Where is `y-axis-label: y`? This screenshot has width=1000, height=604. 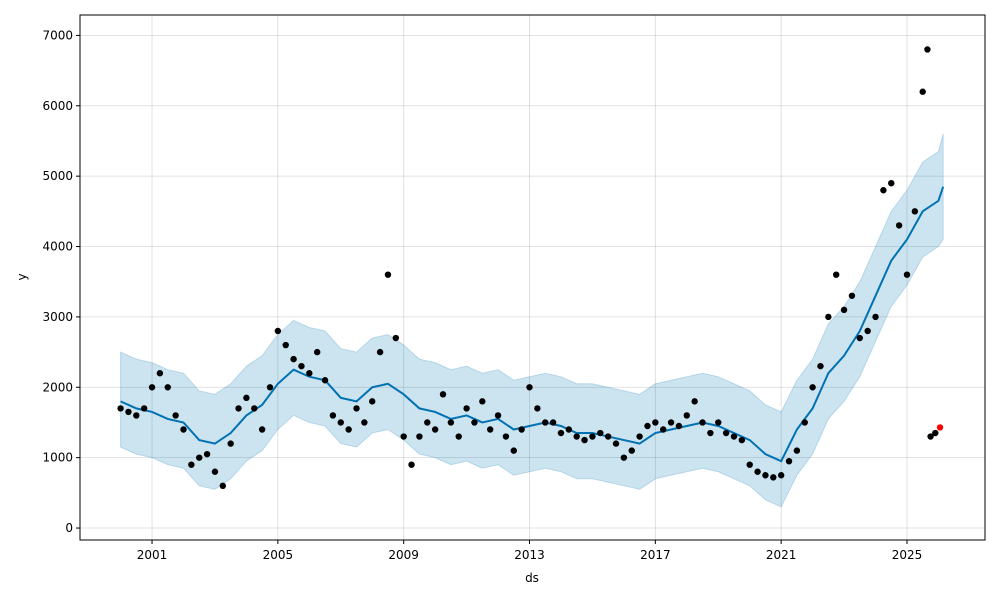
y-axis-label: y is located at coordinates (22, 276).